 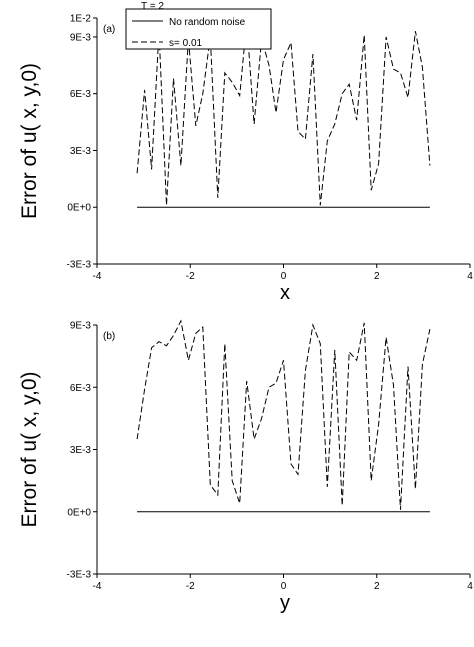 What do you see at coordinates (285, 603) in the screenshot?
I see `x-axis-label: y` at bounding box center [285, 603].